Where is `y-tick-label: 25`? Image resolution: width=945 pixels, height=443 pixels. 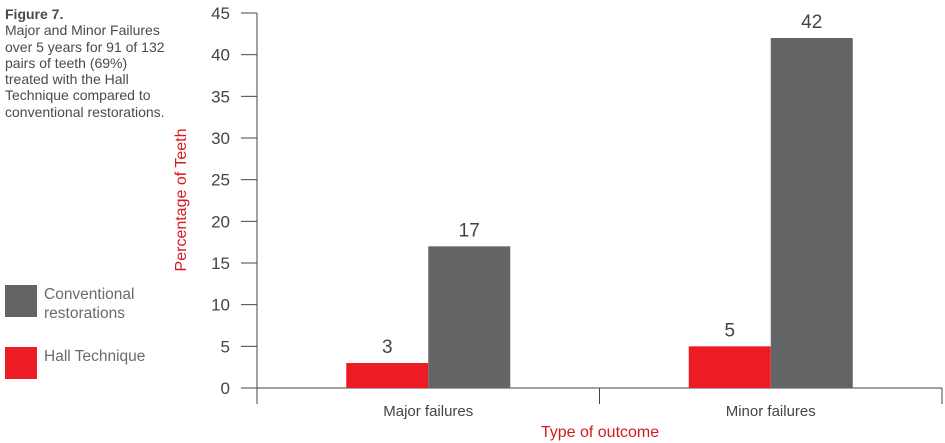
y-tick-label: 25 is located at coordinates (220, 180).